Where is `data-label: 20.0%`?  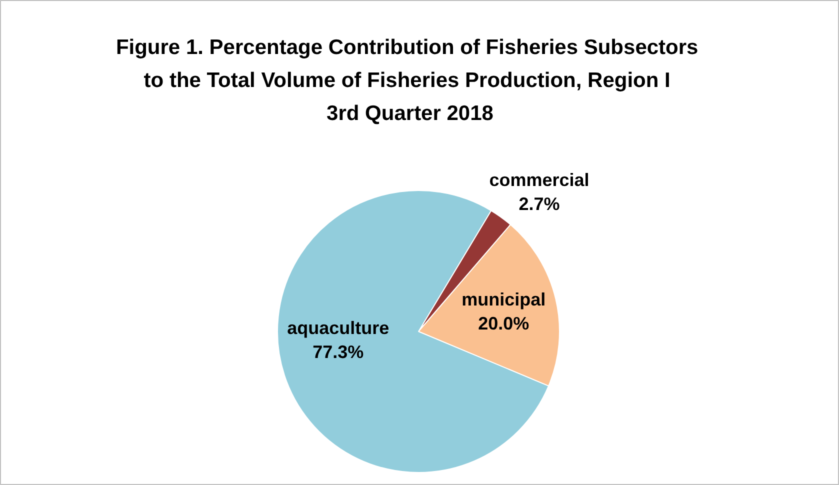 data-label: 20.0% is located at coordinates (504, 323).